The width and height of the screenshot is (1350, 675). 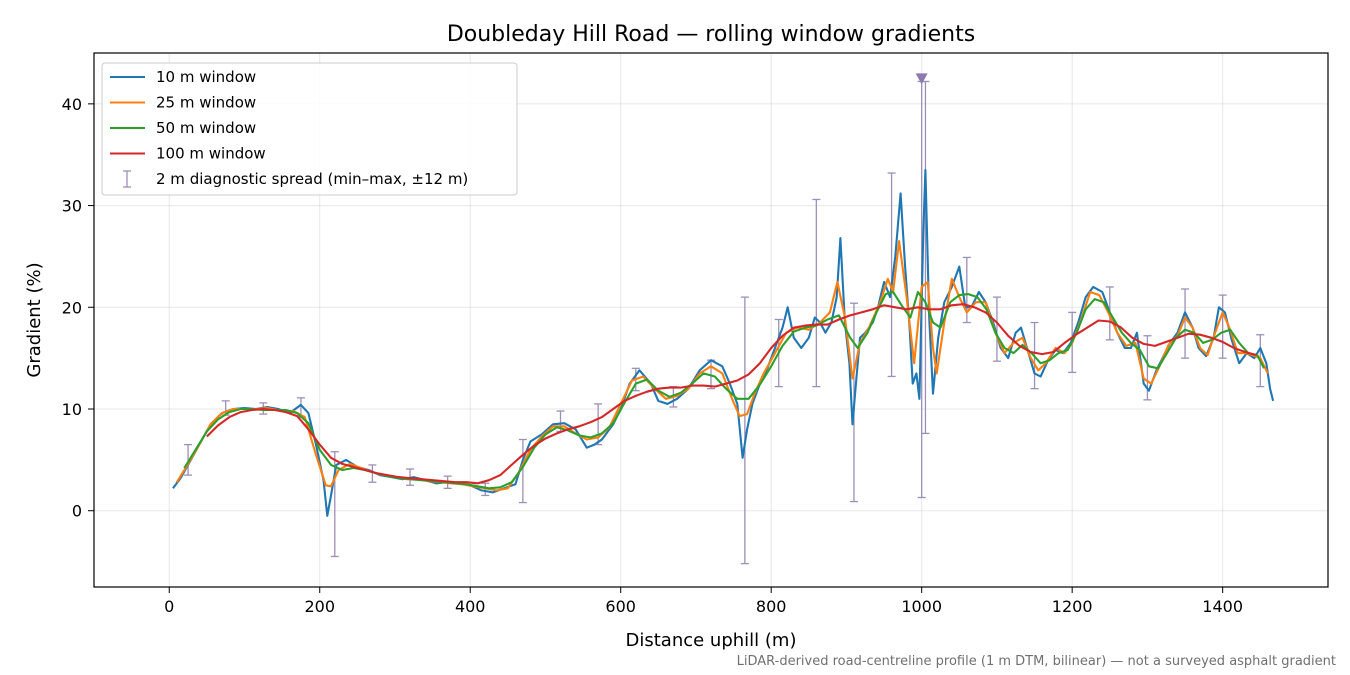 What do you see at coordinates (312, 179) in the screenshot?
I see `legend-label: 2 m diagnostic spread (min–max, ±12 m)` at bounding box center [312, 179].